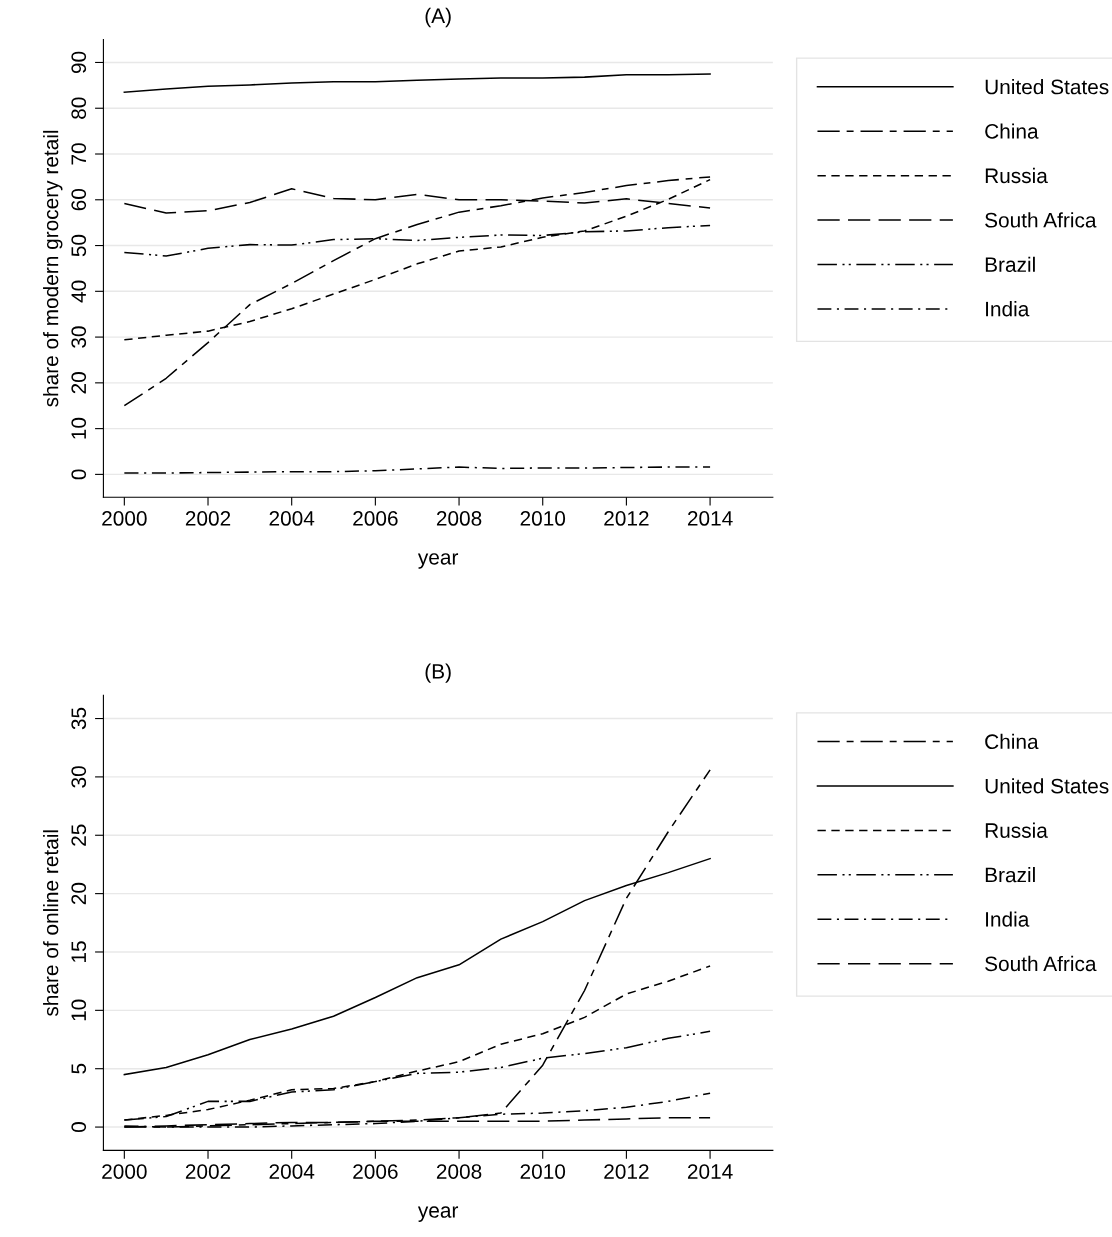 Image resolution: width=1112 pixels, height=1237 pixels. Describe the element at coordinates (79, 291) in the screenshot. I see `y-tick-label: 40` at that location.